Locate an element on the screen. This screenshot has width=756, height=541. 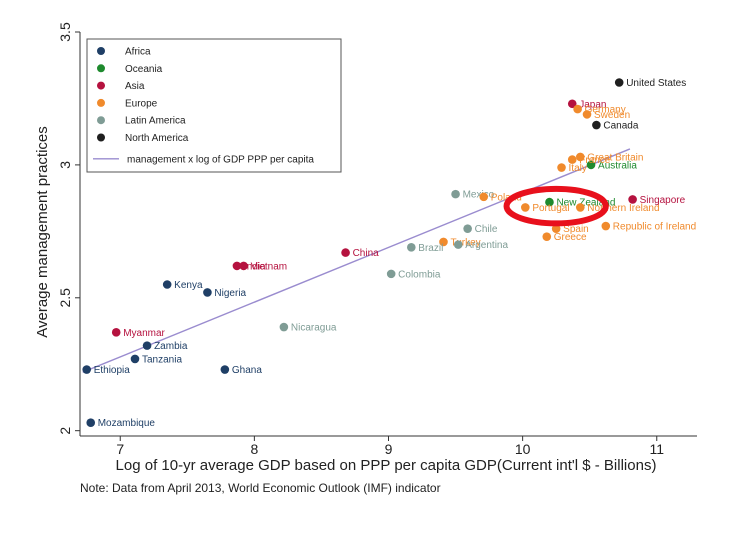
legend-label: Latin America is located at coordinates (155, 121).